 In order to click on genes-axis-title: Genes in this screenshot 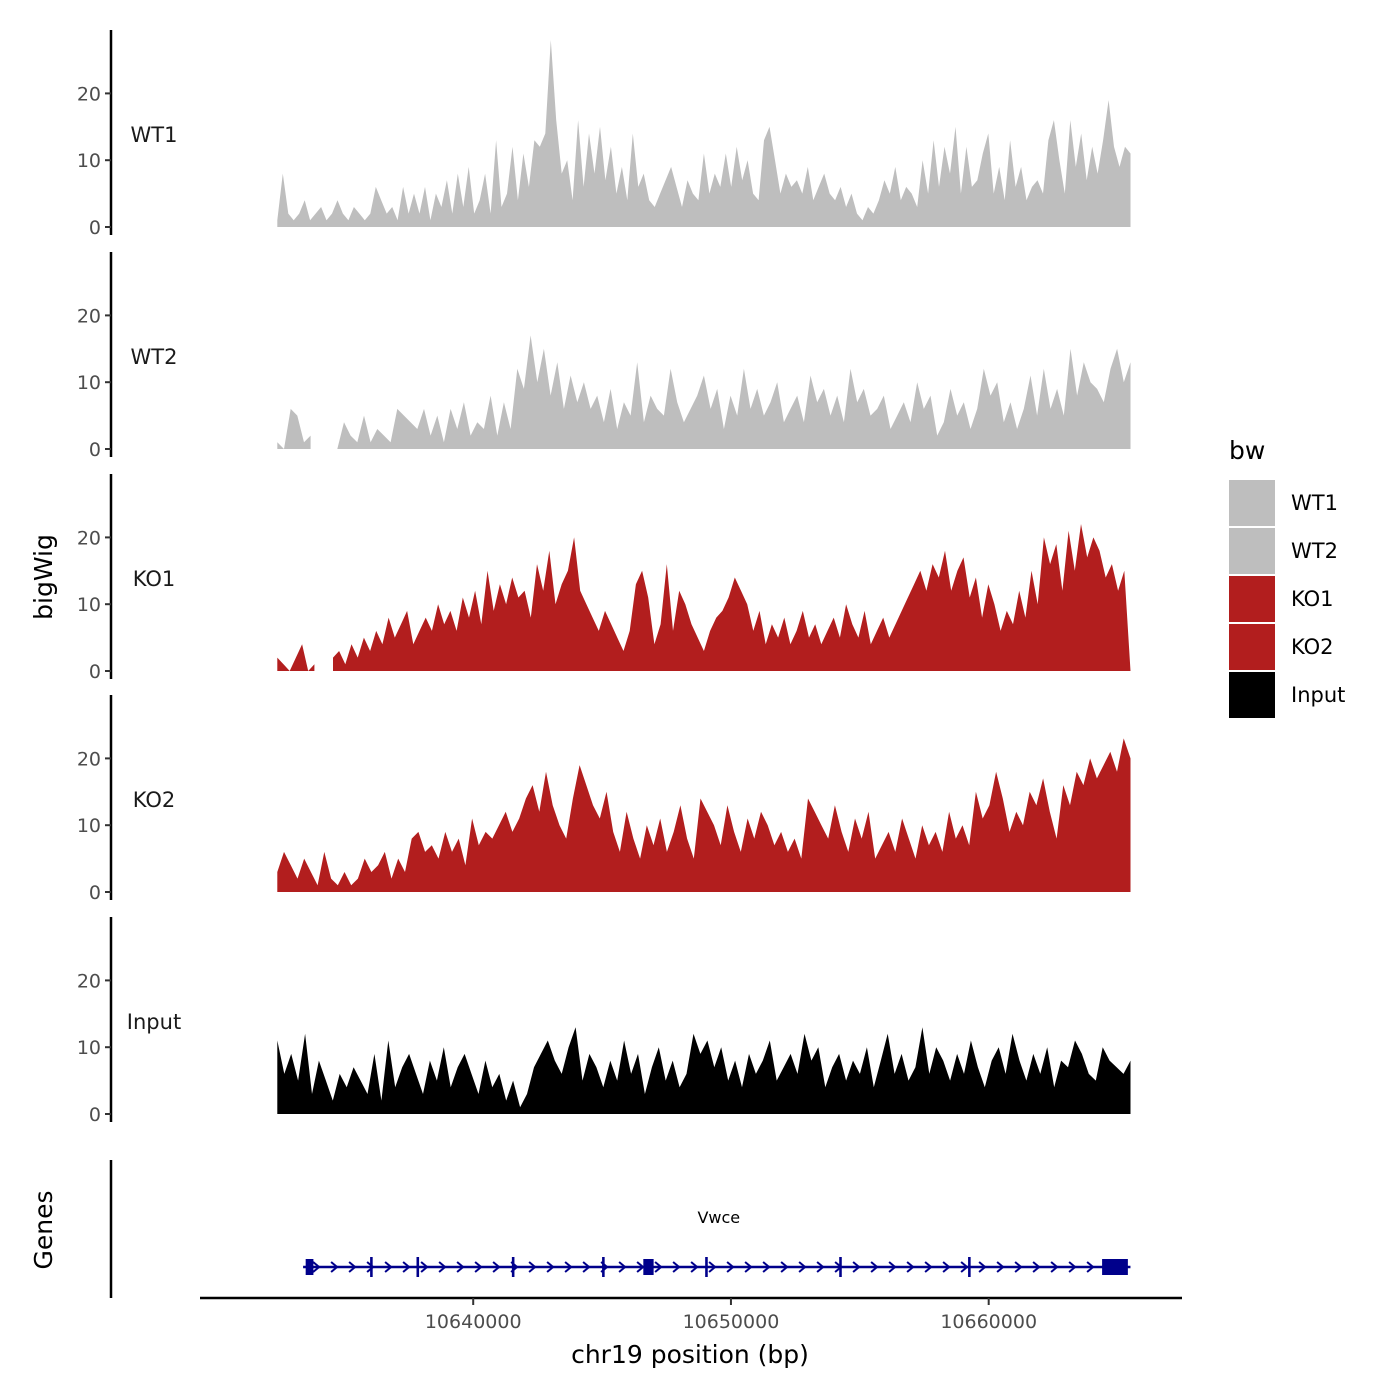, I will do `click(43, 1229)`.